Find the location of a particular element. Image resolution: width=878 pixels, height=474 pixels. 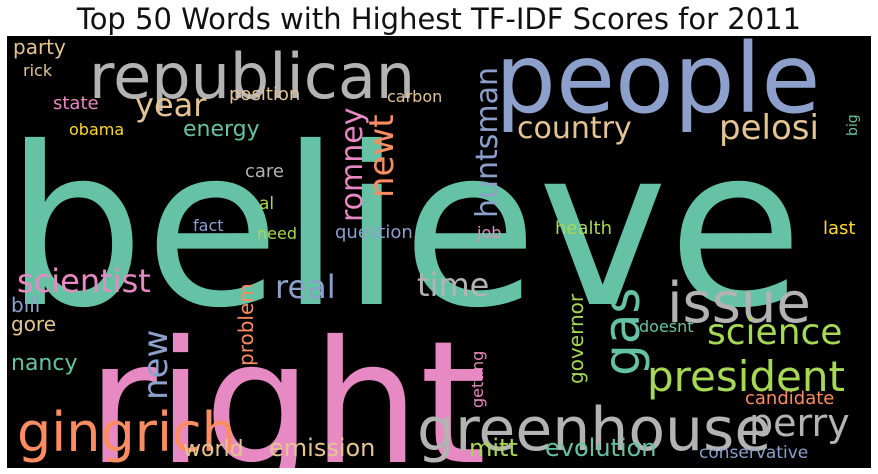

word-al: al is located at coordinates (266, 204).